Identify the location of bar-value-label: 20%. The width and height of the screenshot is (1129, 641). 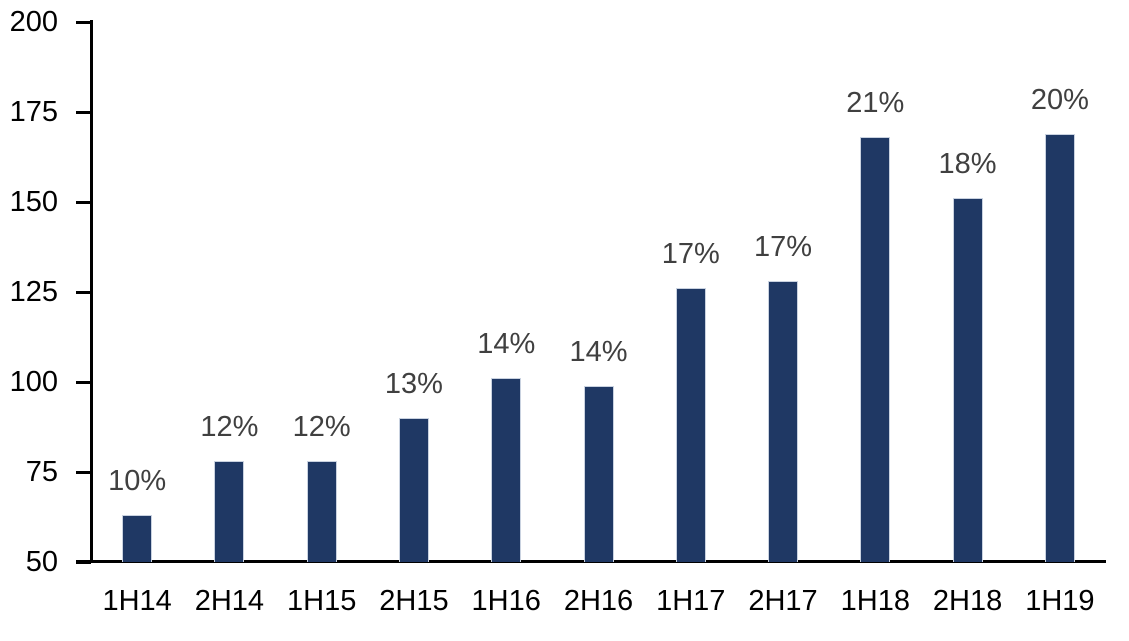
(1059, 99).